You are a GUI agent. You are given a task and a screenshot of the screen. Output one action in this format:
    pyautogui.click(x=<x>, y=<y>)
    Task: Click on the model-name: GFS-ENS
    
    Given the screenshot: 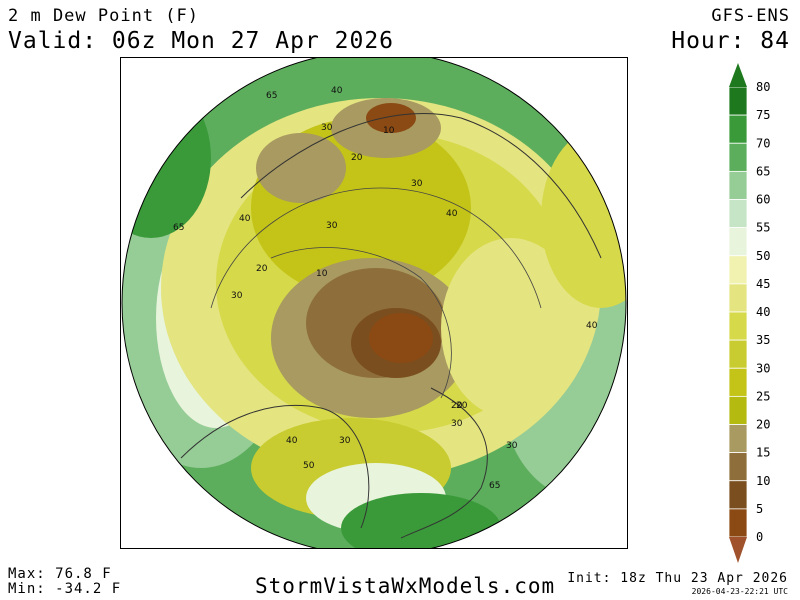 What is the action you would take?
    pyautogui.click(x=750, y=16)
    